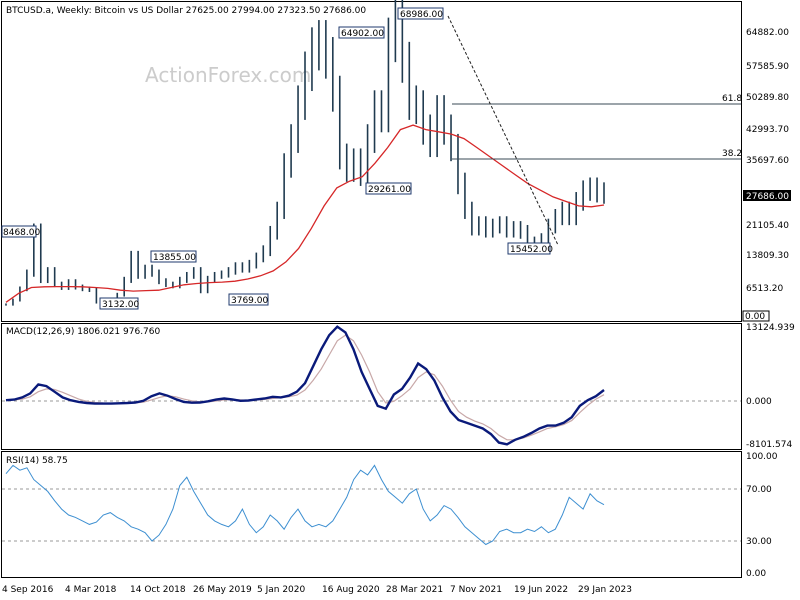 The height and width of the screenshot is (600, 800). I want to click on price-tick-label: 21105.40, so click(767, 226).